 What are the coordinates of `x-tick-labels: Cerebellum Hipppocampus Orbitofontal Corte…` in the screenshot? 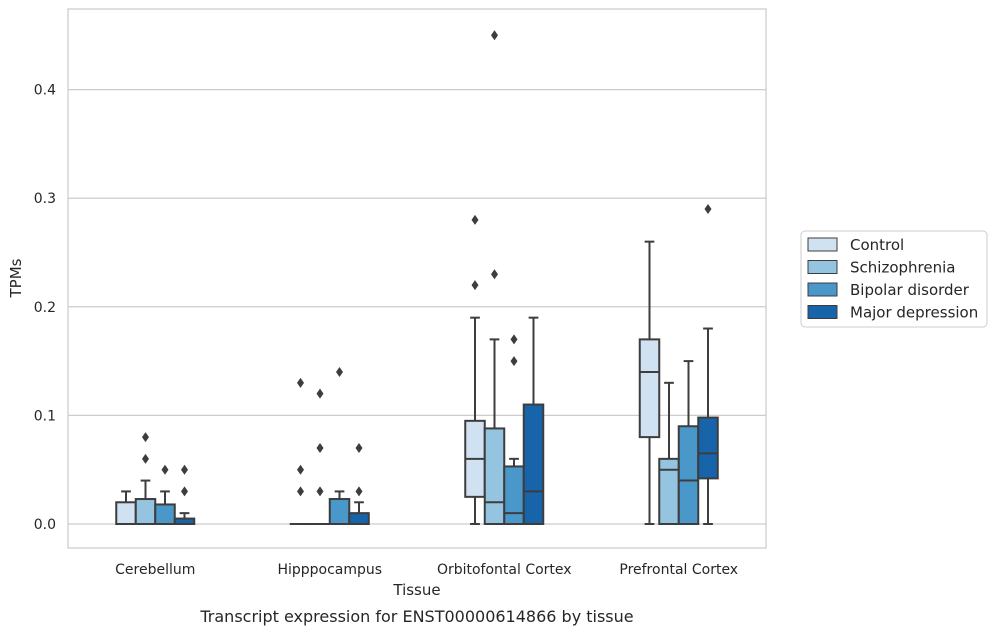 It's located at (426, 570).